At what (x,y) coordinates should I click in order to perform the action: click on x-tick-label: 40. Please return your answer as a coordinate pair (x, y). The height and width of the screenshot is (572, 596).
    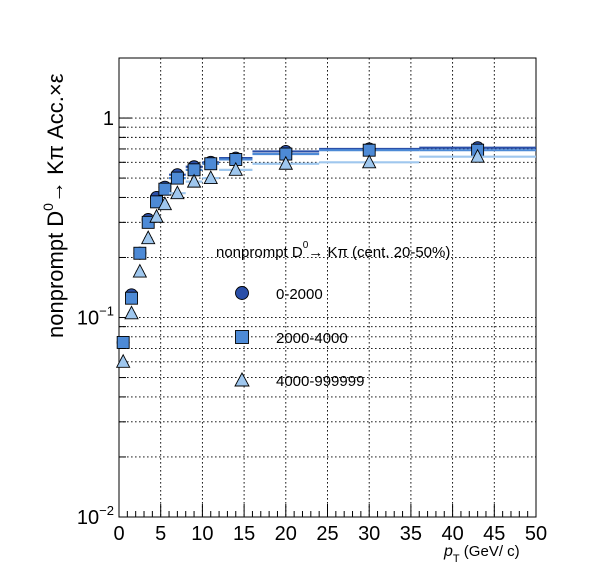
    Looking at the image, I should click on (452, 534).